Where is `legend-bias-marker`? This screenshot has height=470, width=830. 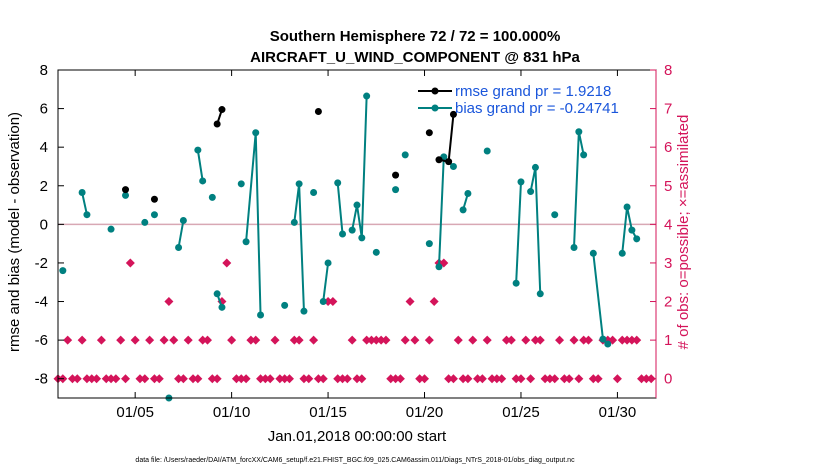 legend-bias-marker is located at coordinates (435, 108).